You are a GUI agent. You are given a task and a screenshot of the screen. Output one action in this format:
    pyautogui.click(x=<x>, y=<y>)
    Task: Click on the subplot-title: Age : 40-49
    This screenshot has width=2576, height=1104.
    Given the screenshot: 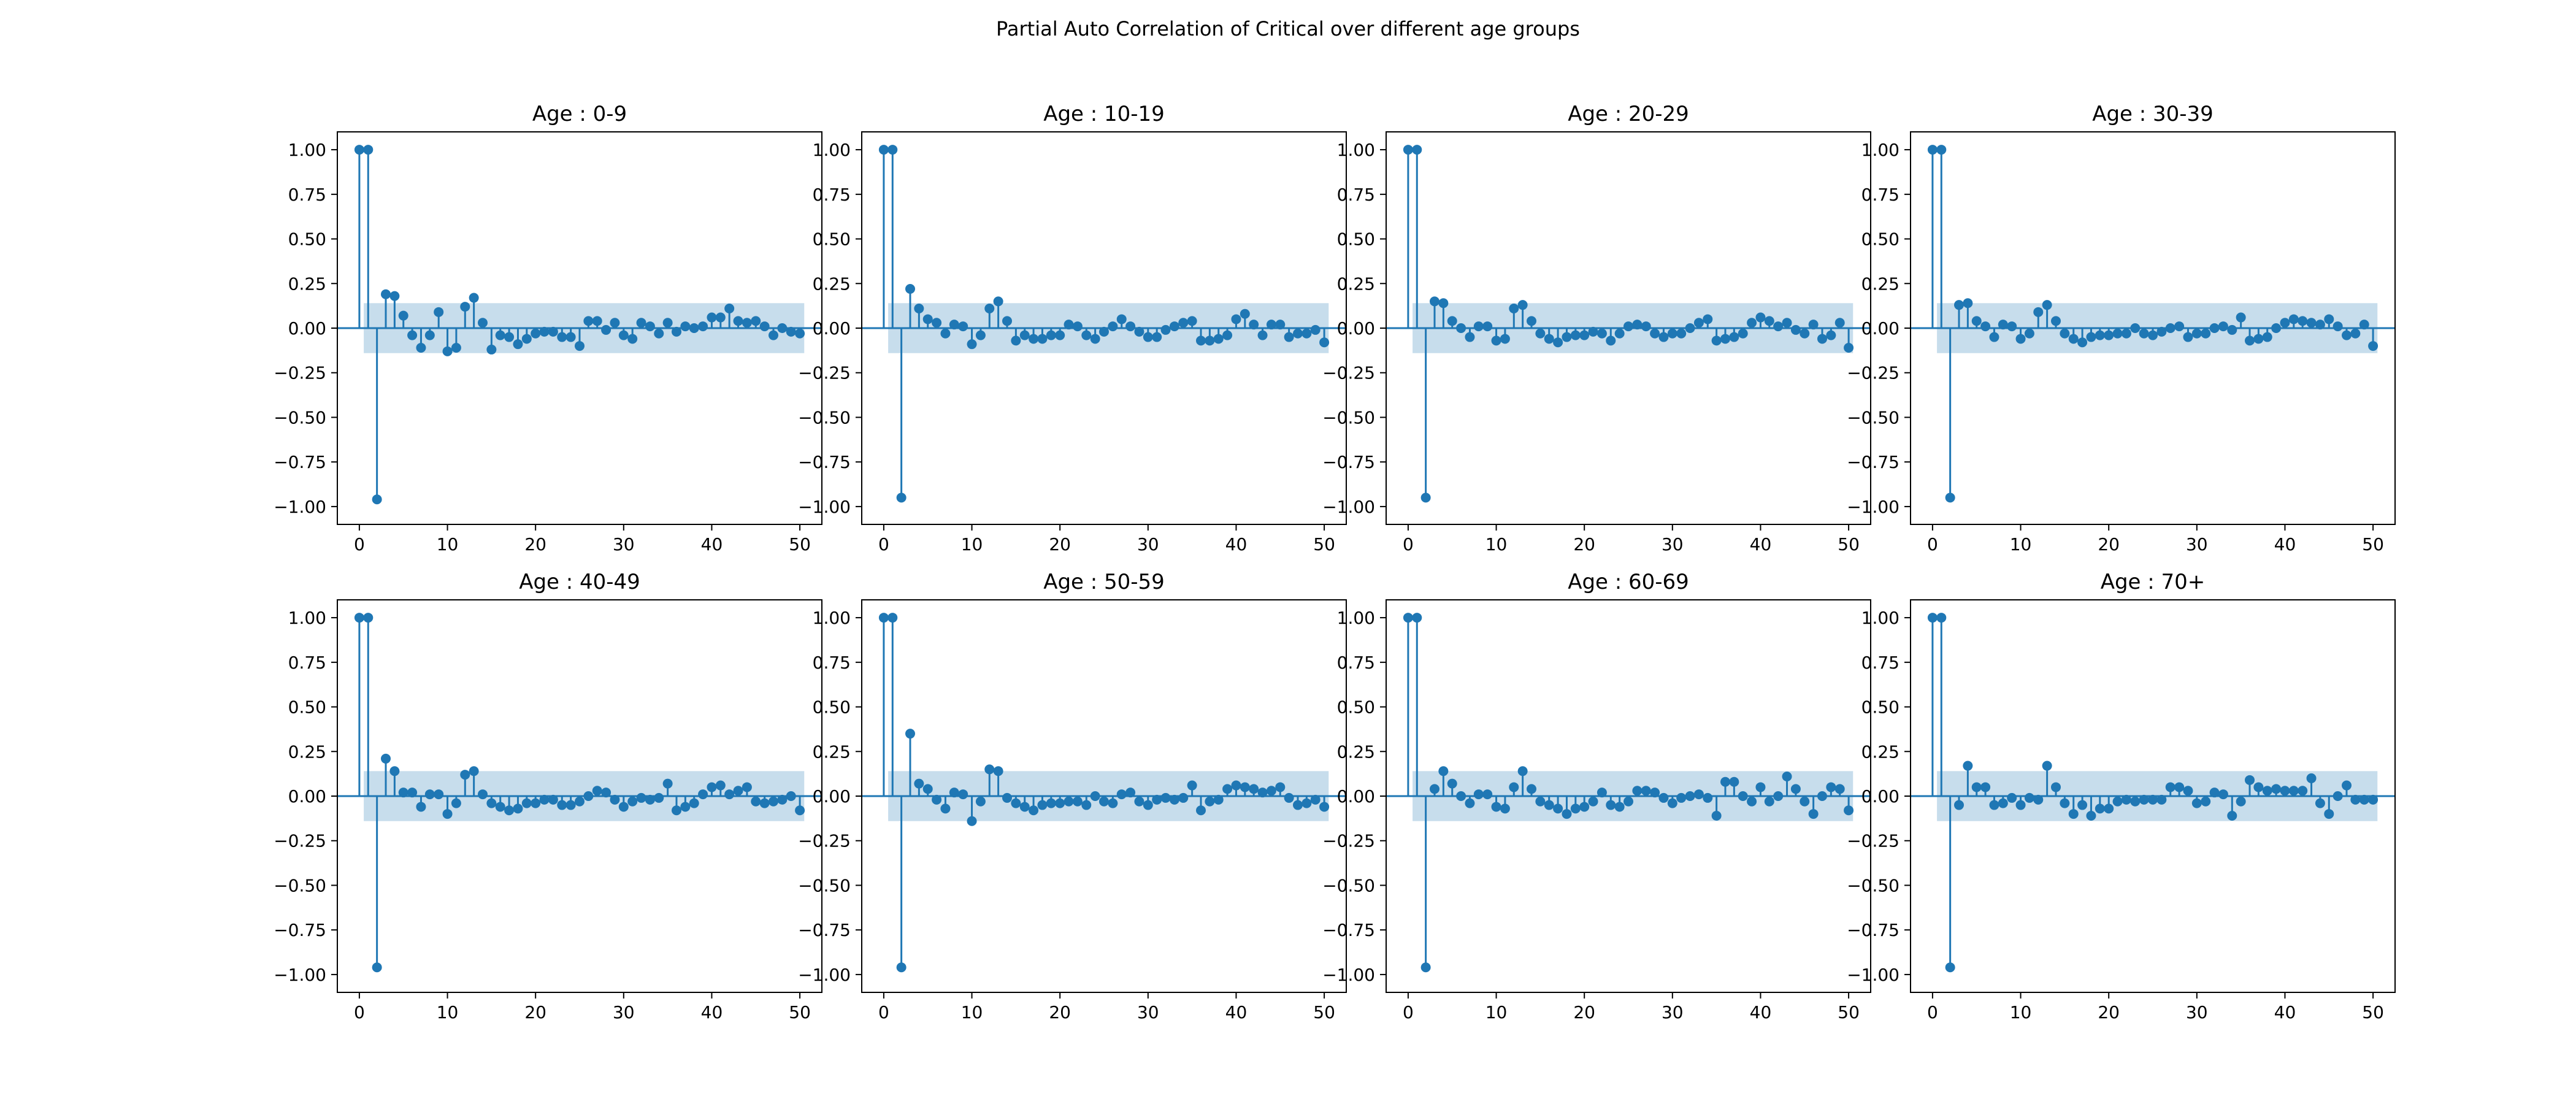 What is the action you would take?
    pyautogui.click(x=579, y=582)
    